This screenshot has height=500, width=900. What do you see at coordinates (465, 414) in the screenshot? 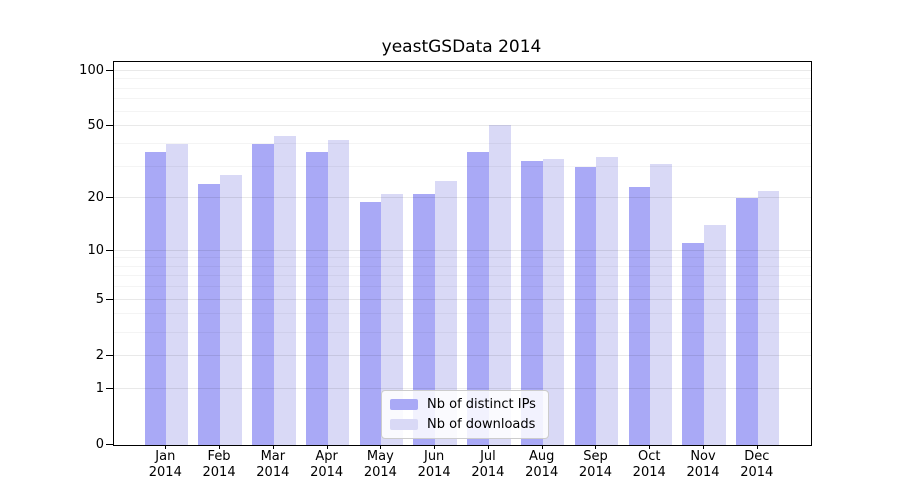
I see `legend: Nb of distinct IPs Nb of downloads` at bounding box center [465, 414].